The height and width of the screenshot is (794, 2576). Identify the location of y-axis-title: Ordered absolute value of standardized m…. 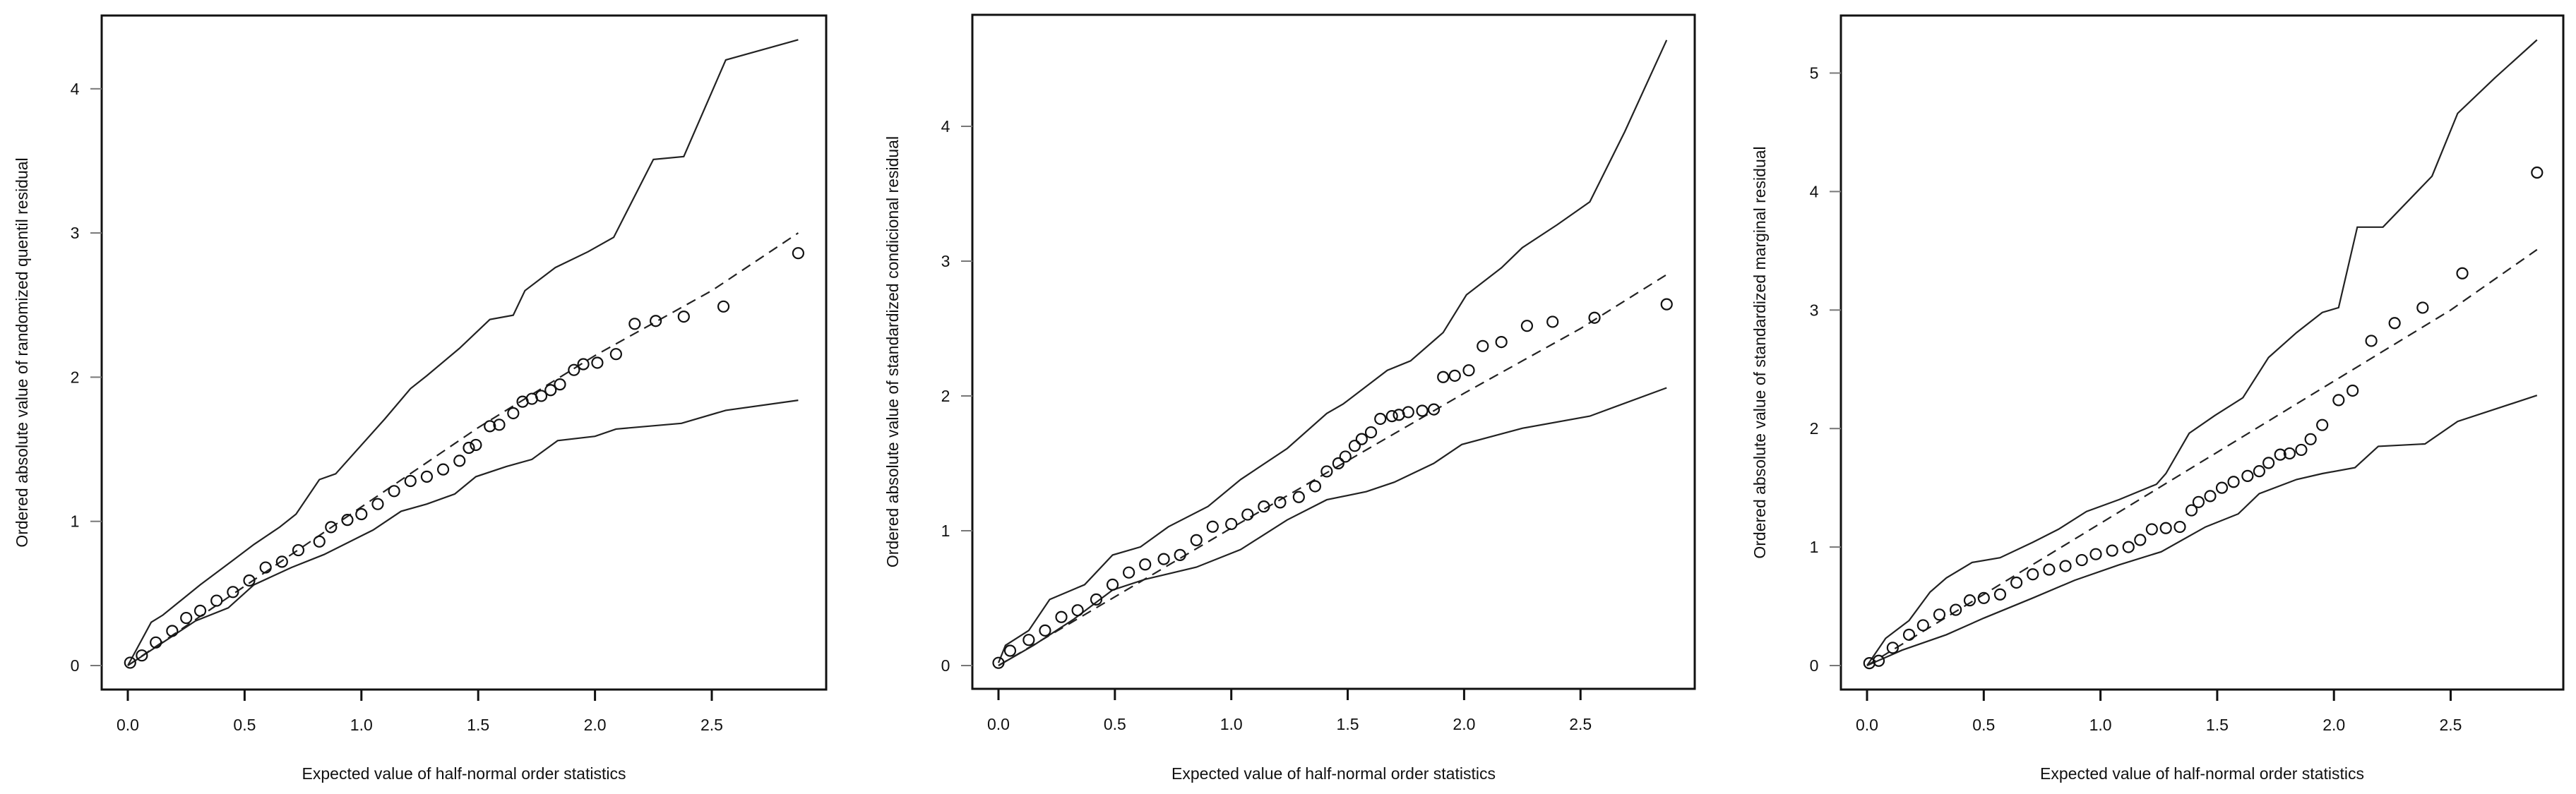
(1760, 352).